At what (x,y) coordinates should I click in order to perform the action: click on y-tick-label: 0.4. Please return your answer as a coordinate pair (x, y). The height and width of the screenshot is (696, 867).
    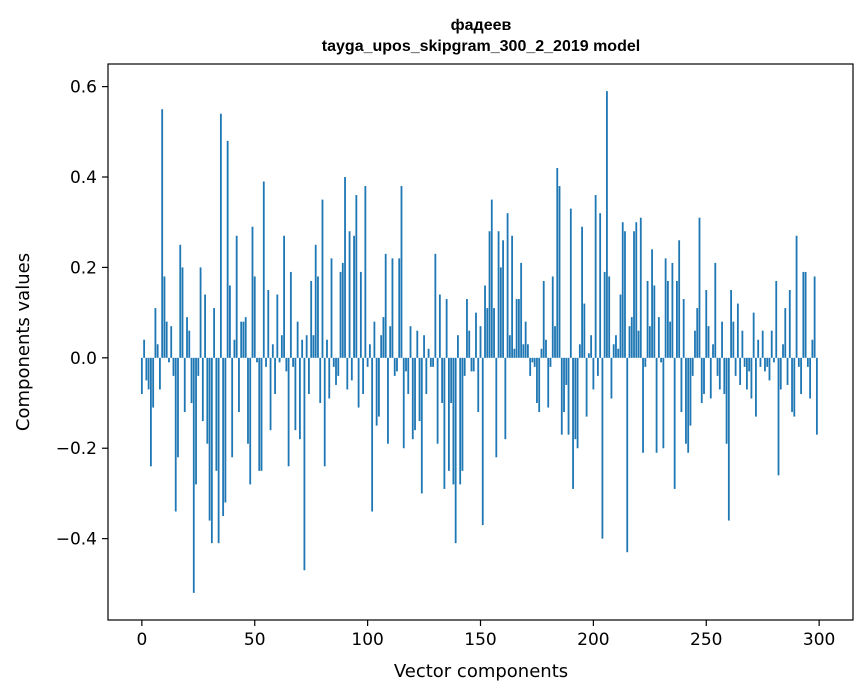
    Looking at the image, I should click on (83, 178).